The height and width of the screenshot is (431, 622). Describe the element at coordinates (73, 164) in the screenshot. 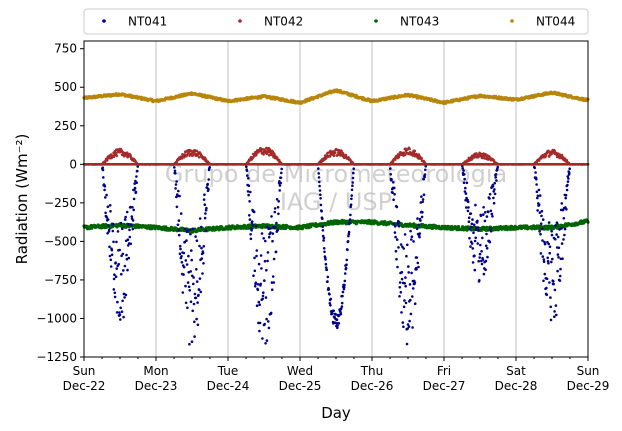

I see `y-tick-label: 0` at that location.